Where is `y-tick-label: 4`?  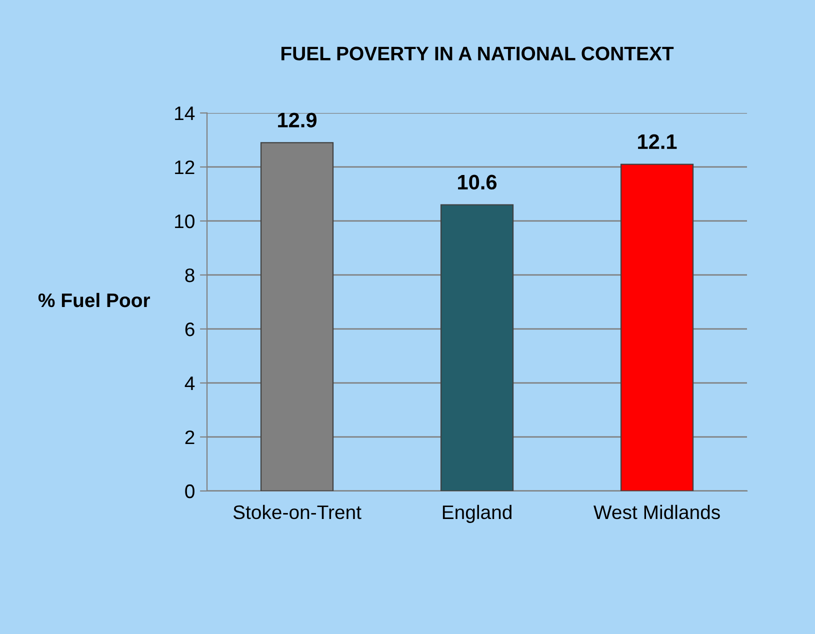 y-tick-label: 4 is located at coordinates (189, 383).